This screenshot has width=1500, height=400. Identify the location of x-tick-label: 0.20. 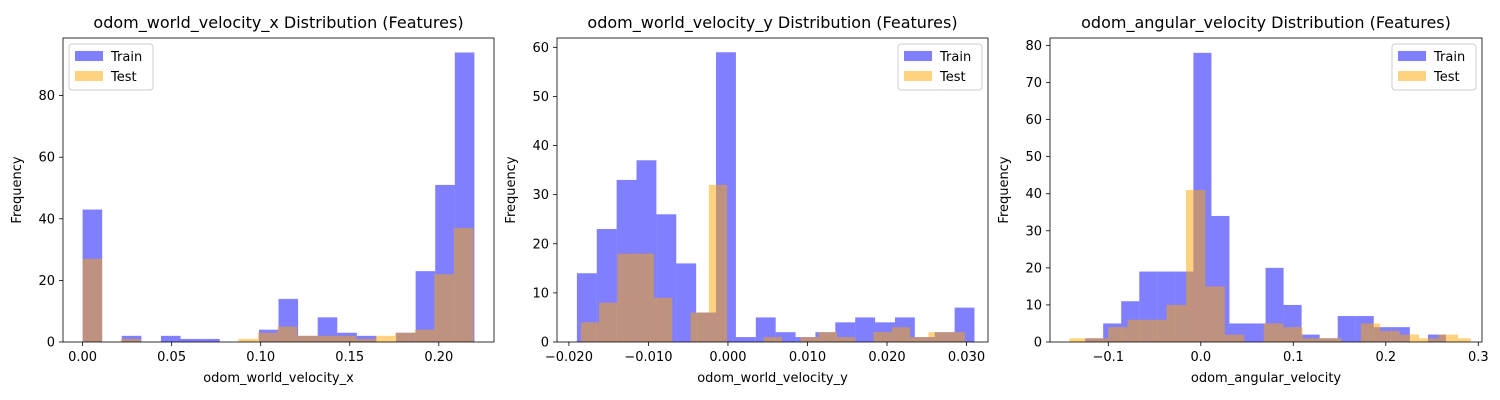
(438, 357).